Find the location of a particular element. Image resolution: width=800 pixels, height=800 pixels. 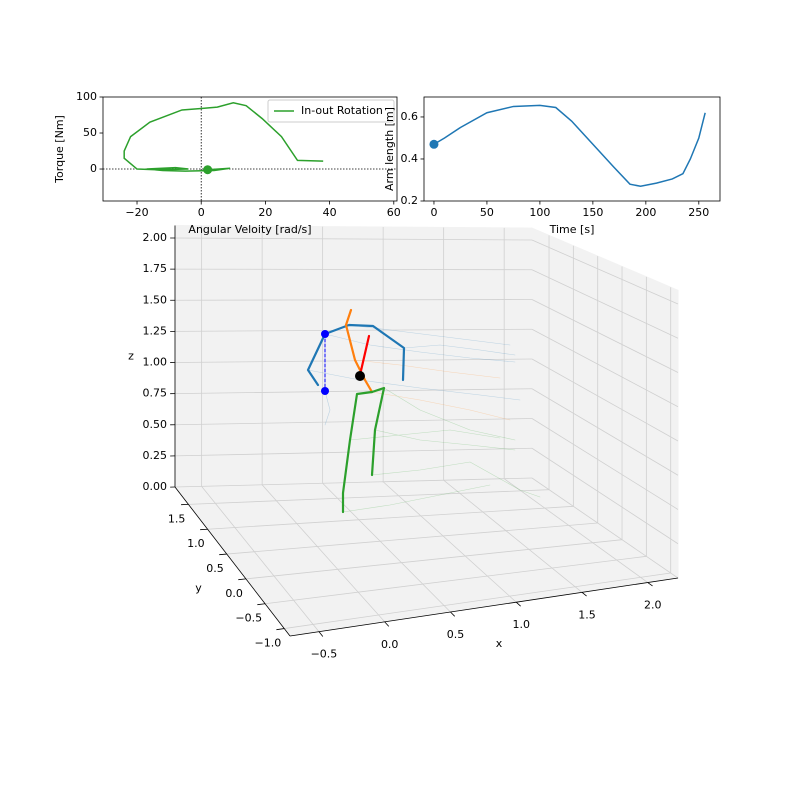

z-tick-label: 1.75 is located at coordinates (155, 268).